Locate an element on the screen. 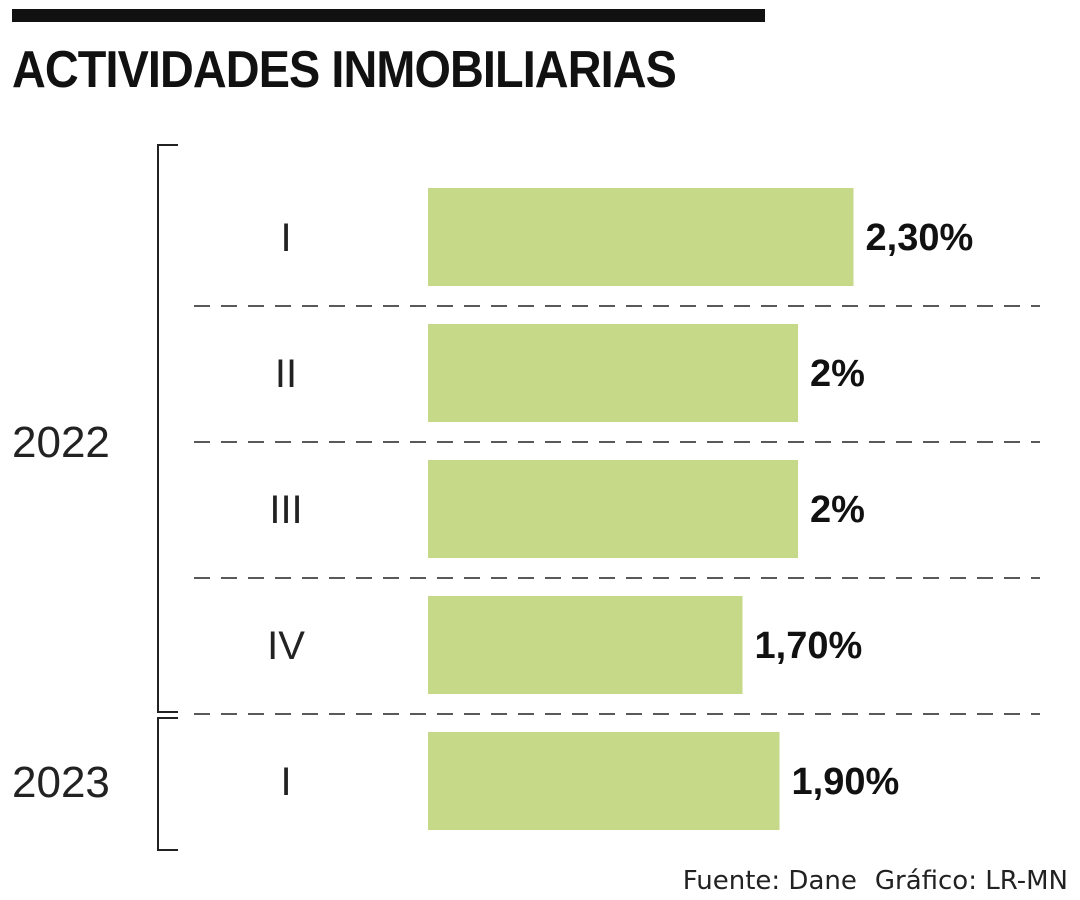 The height and width of the screenshot is (900, 1080). chart-title: ACTIVIDADES INMOBILIARIAS is located at coordinates (344, 70).